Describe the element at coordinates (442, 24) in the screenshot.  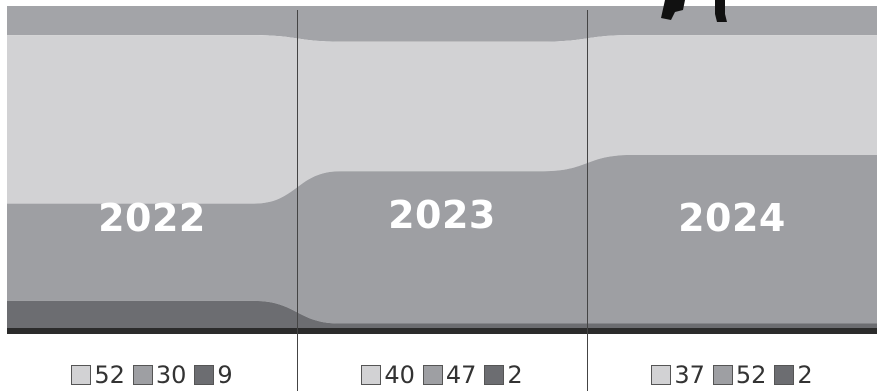
I see `area-top-band` at that location.